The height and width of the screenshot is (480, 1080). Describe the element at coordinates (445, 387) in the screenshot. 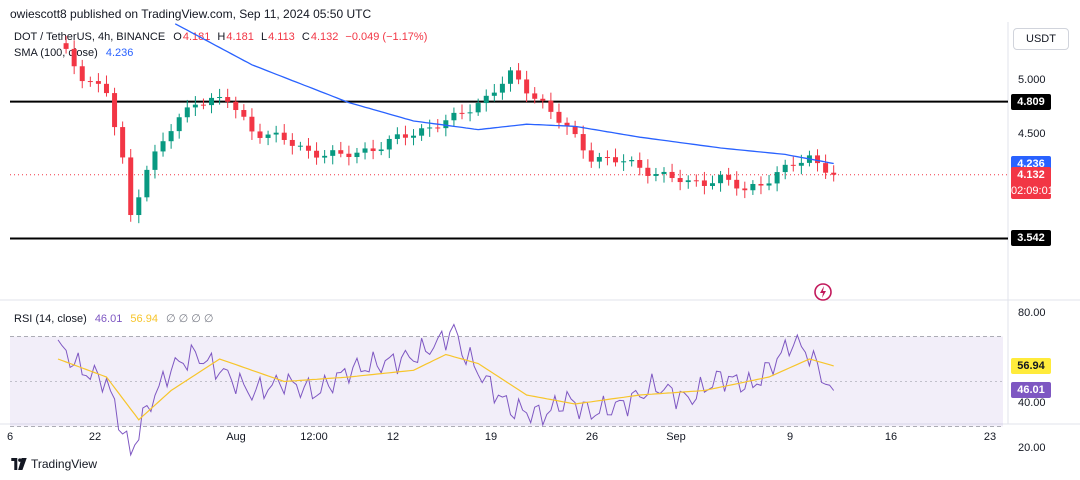

I see `rsi-ma-line` at that location.